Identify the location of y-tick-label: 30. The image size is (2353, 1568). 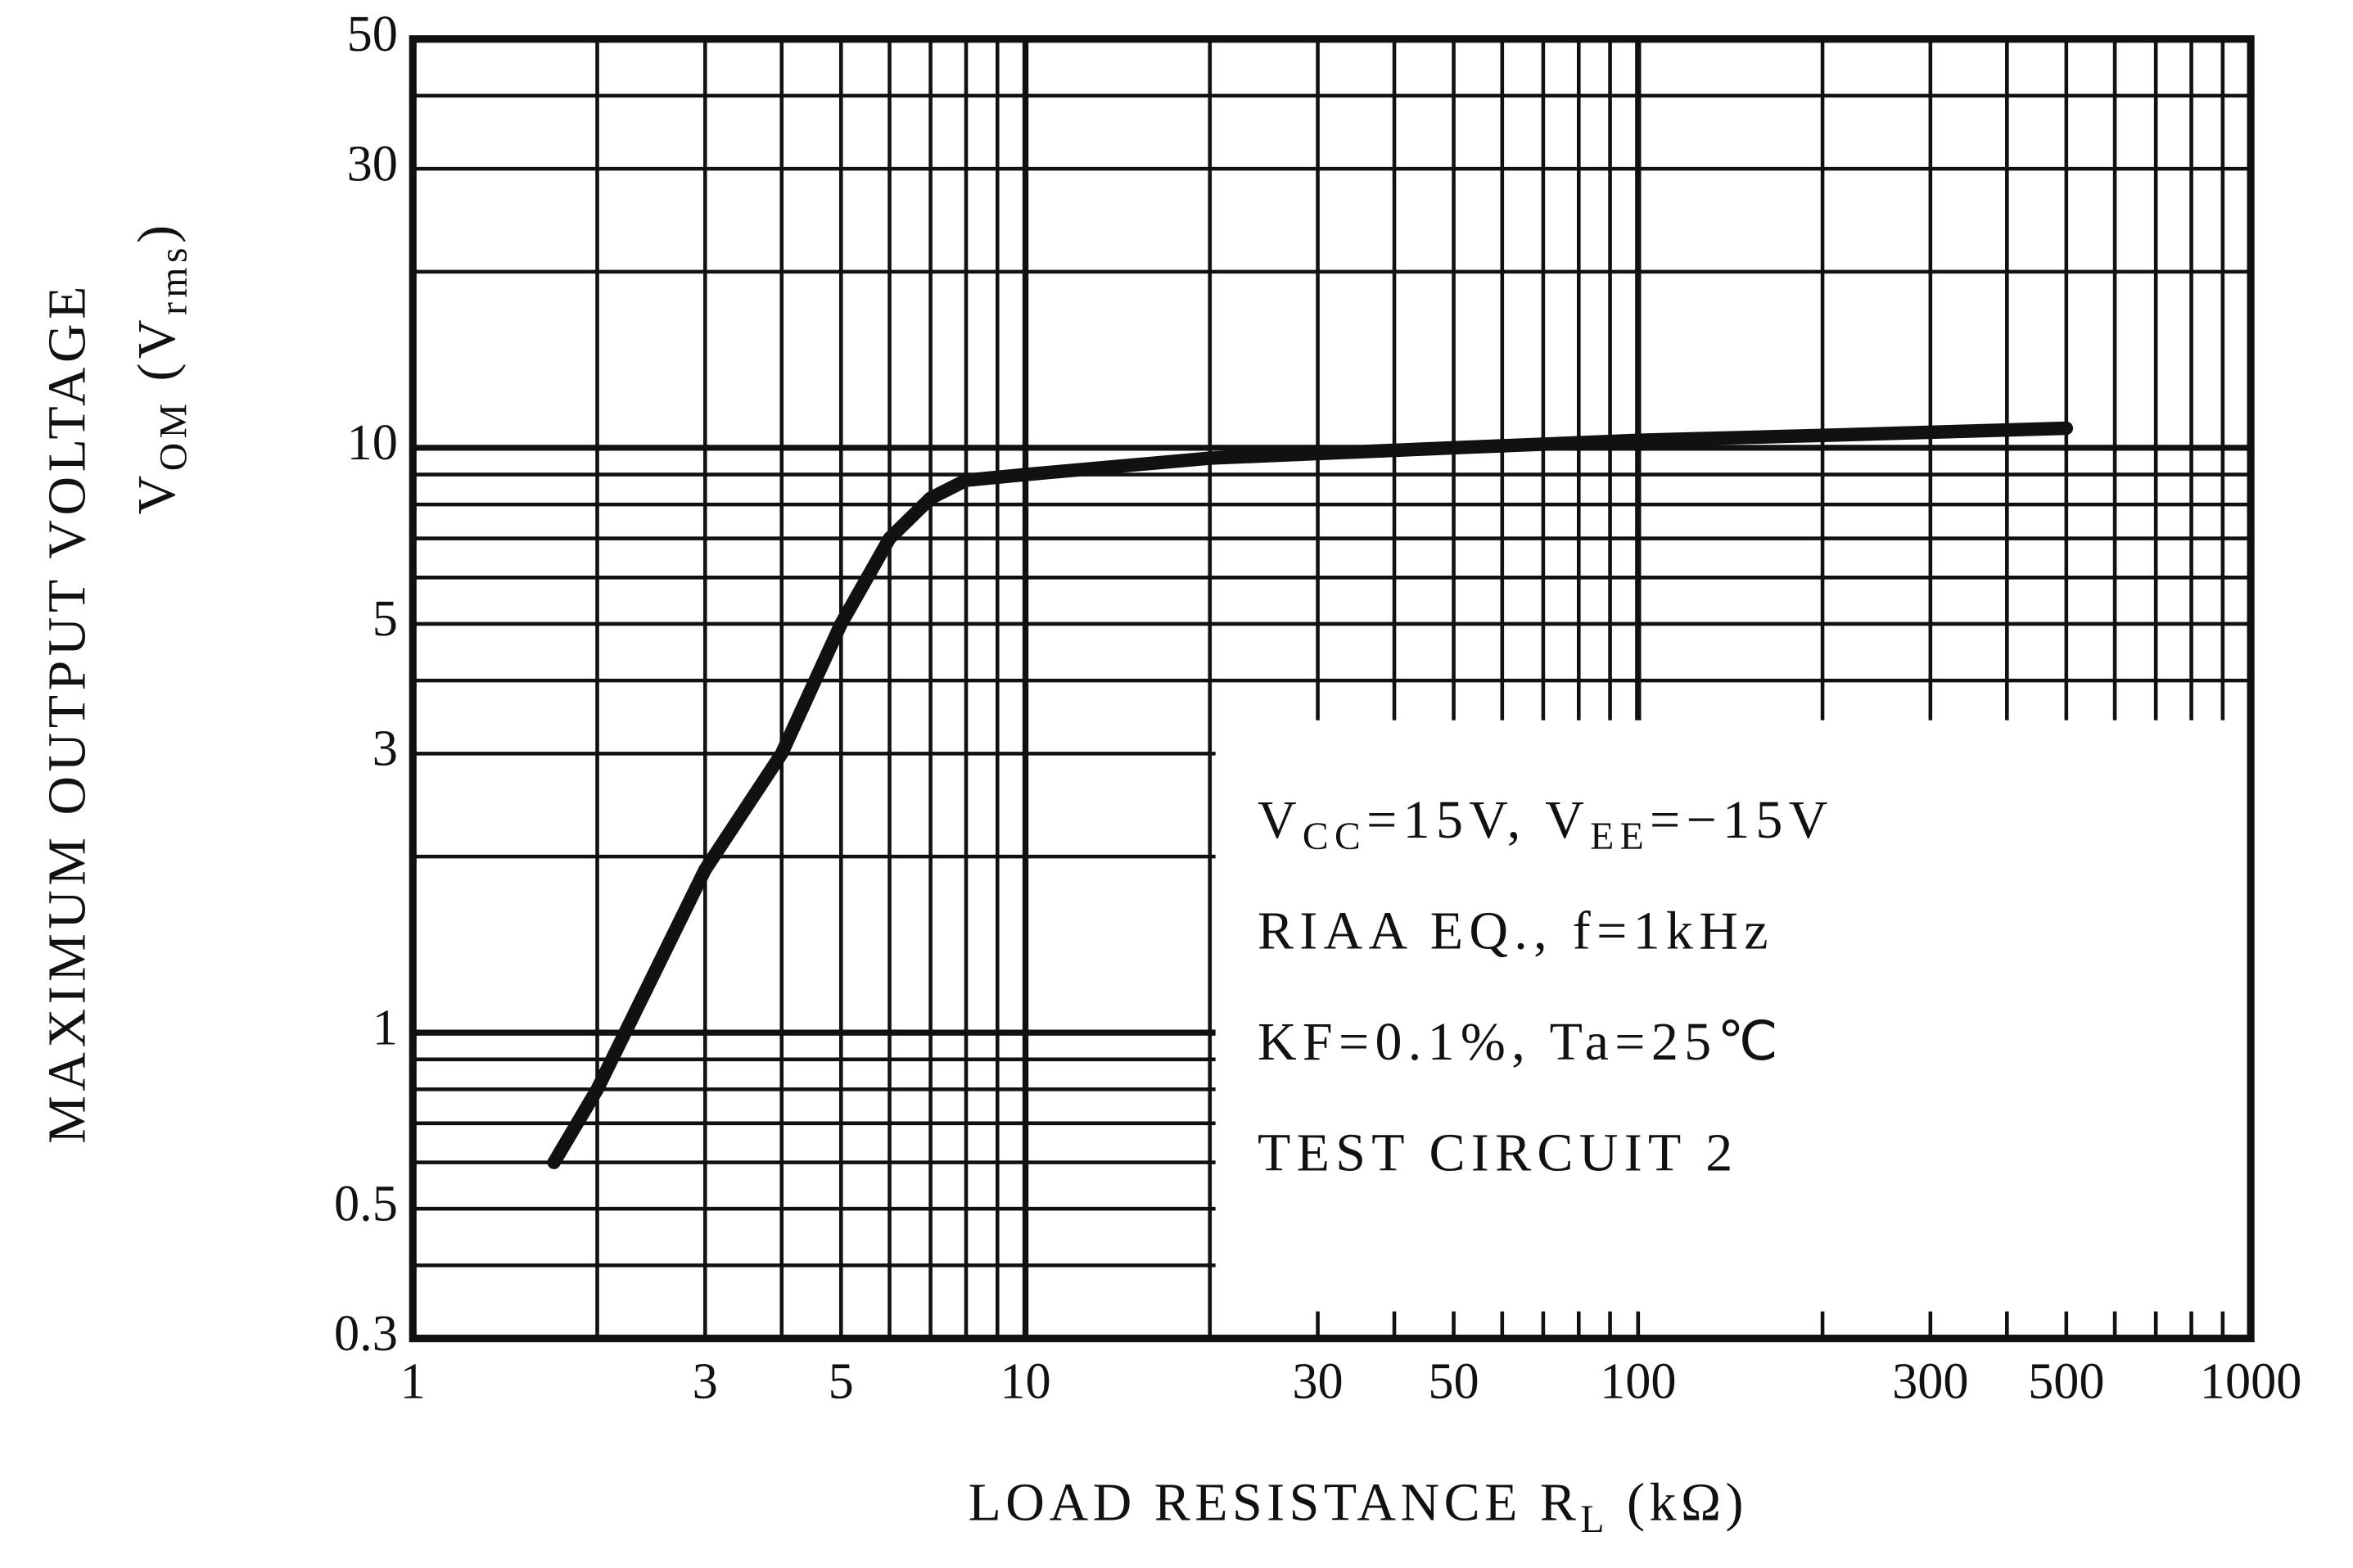
(372, 163).